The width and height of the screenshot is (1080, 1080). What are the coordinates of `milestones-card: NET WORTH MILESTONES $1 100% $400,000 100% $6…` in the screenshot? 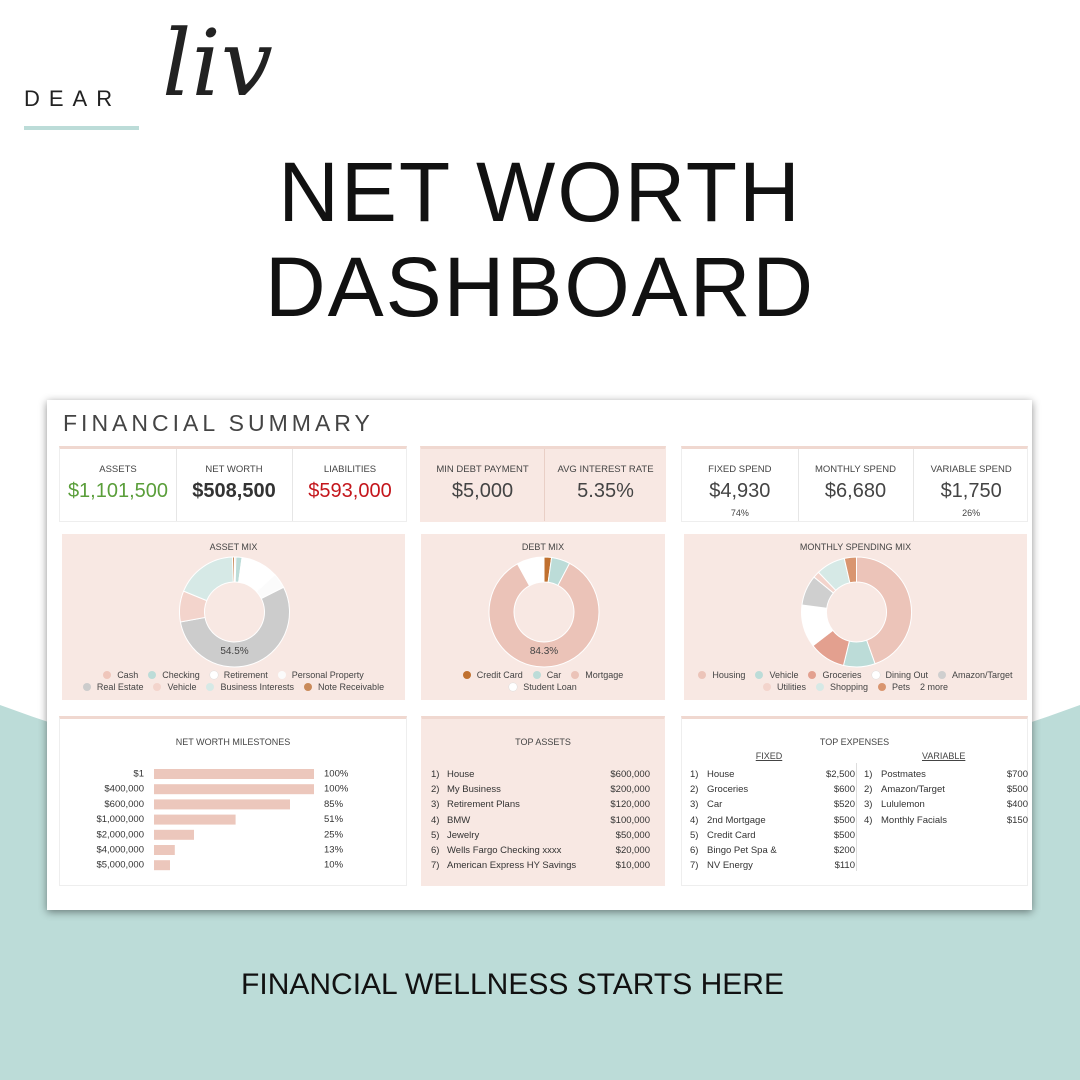 It's located at (233, 801).